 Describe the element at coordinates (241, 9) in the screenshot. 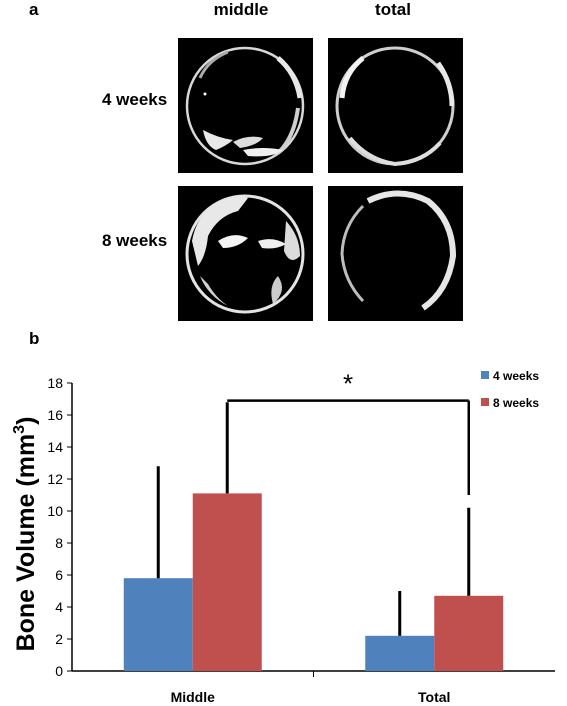

I see `column-label-middle: middle` at that location.